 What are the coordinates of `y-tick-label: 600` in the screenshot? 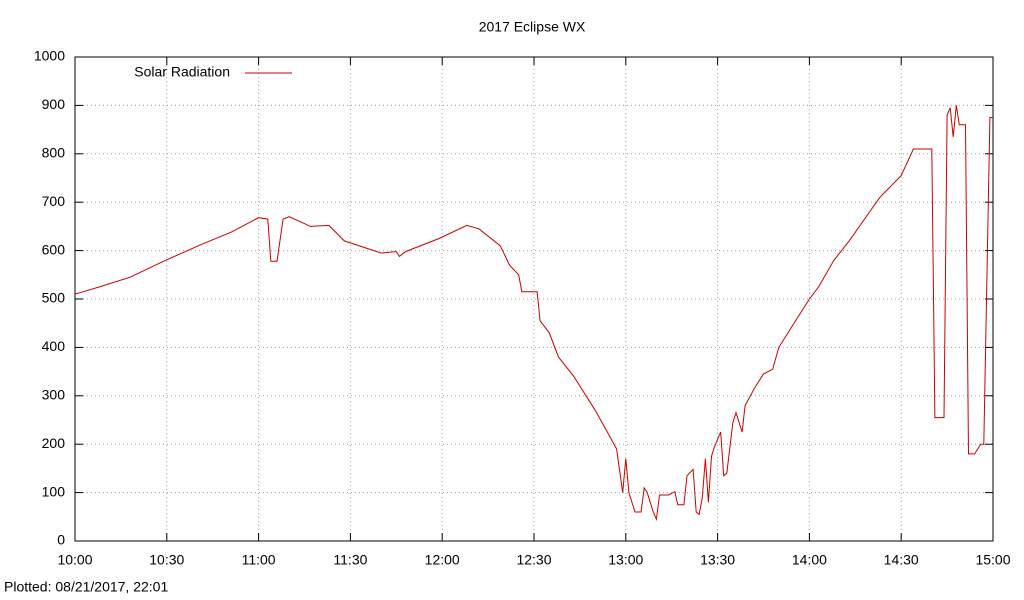 It's located at (54, 249).